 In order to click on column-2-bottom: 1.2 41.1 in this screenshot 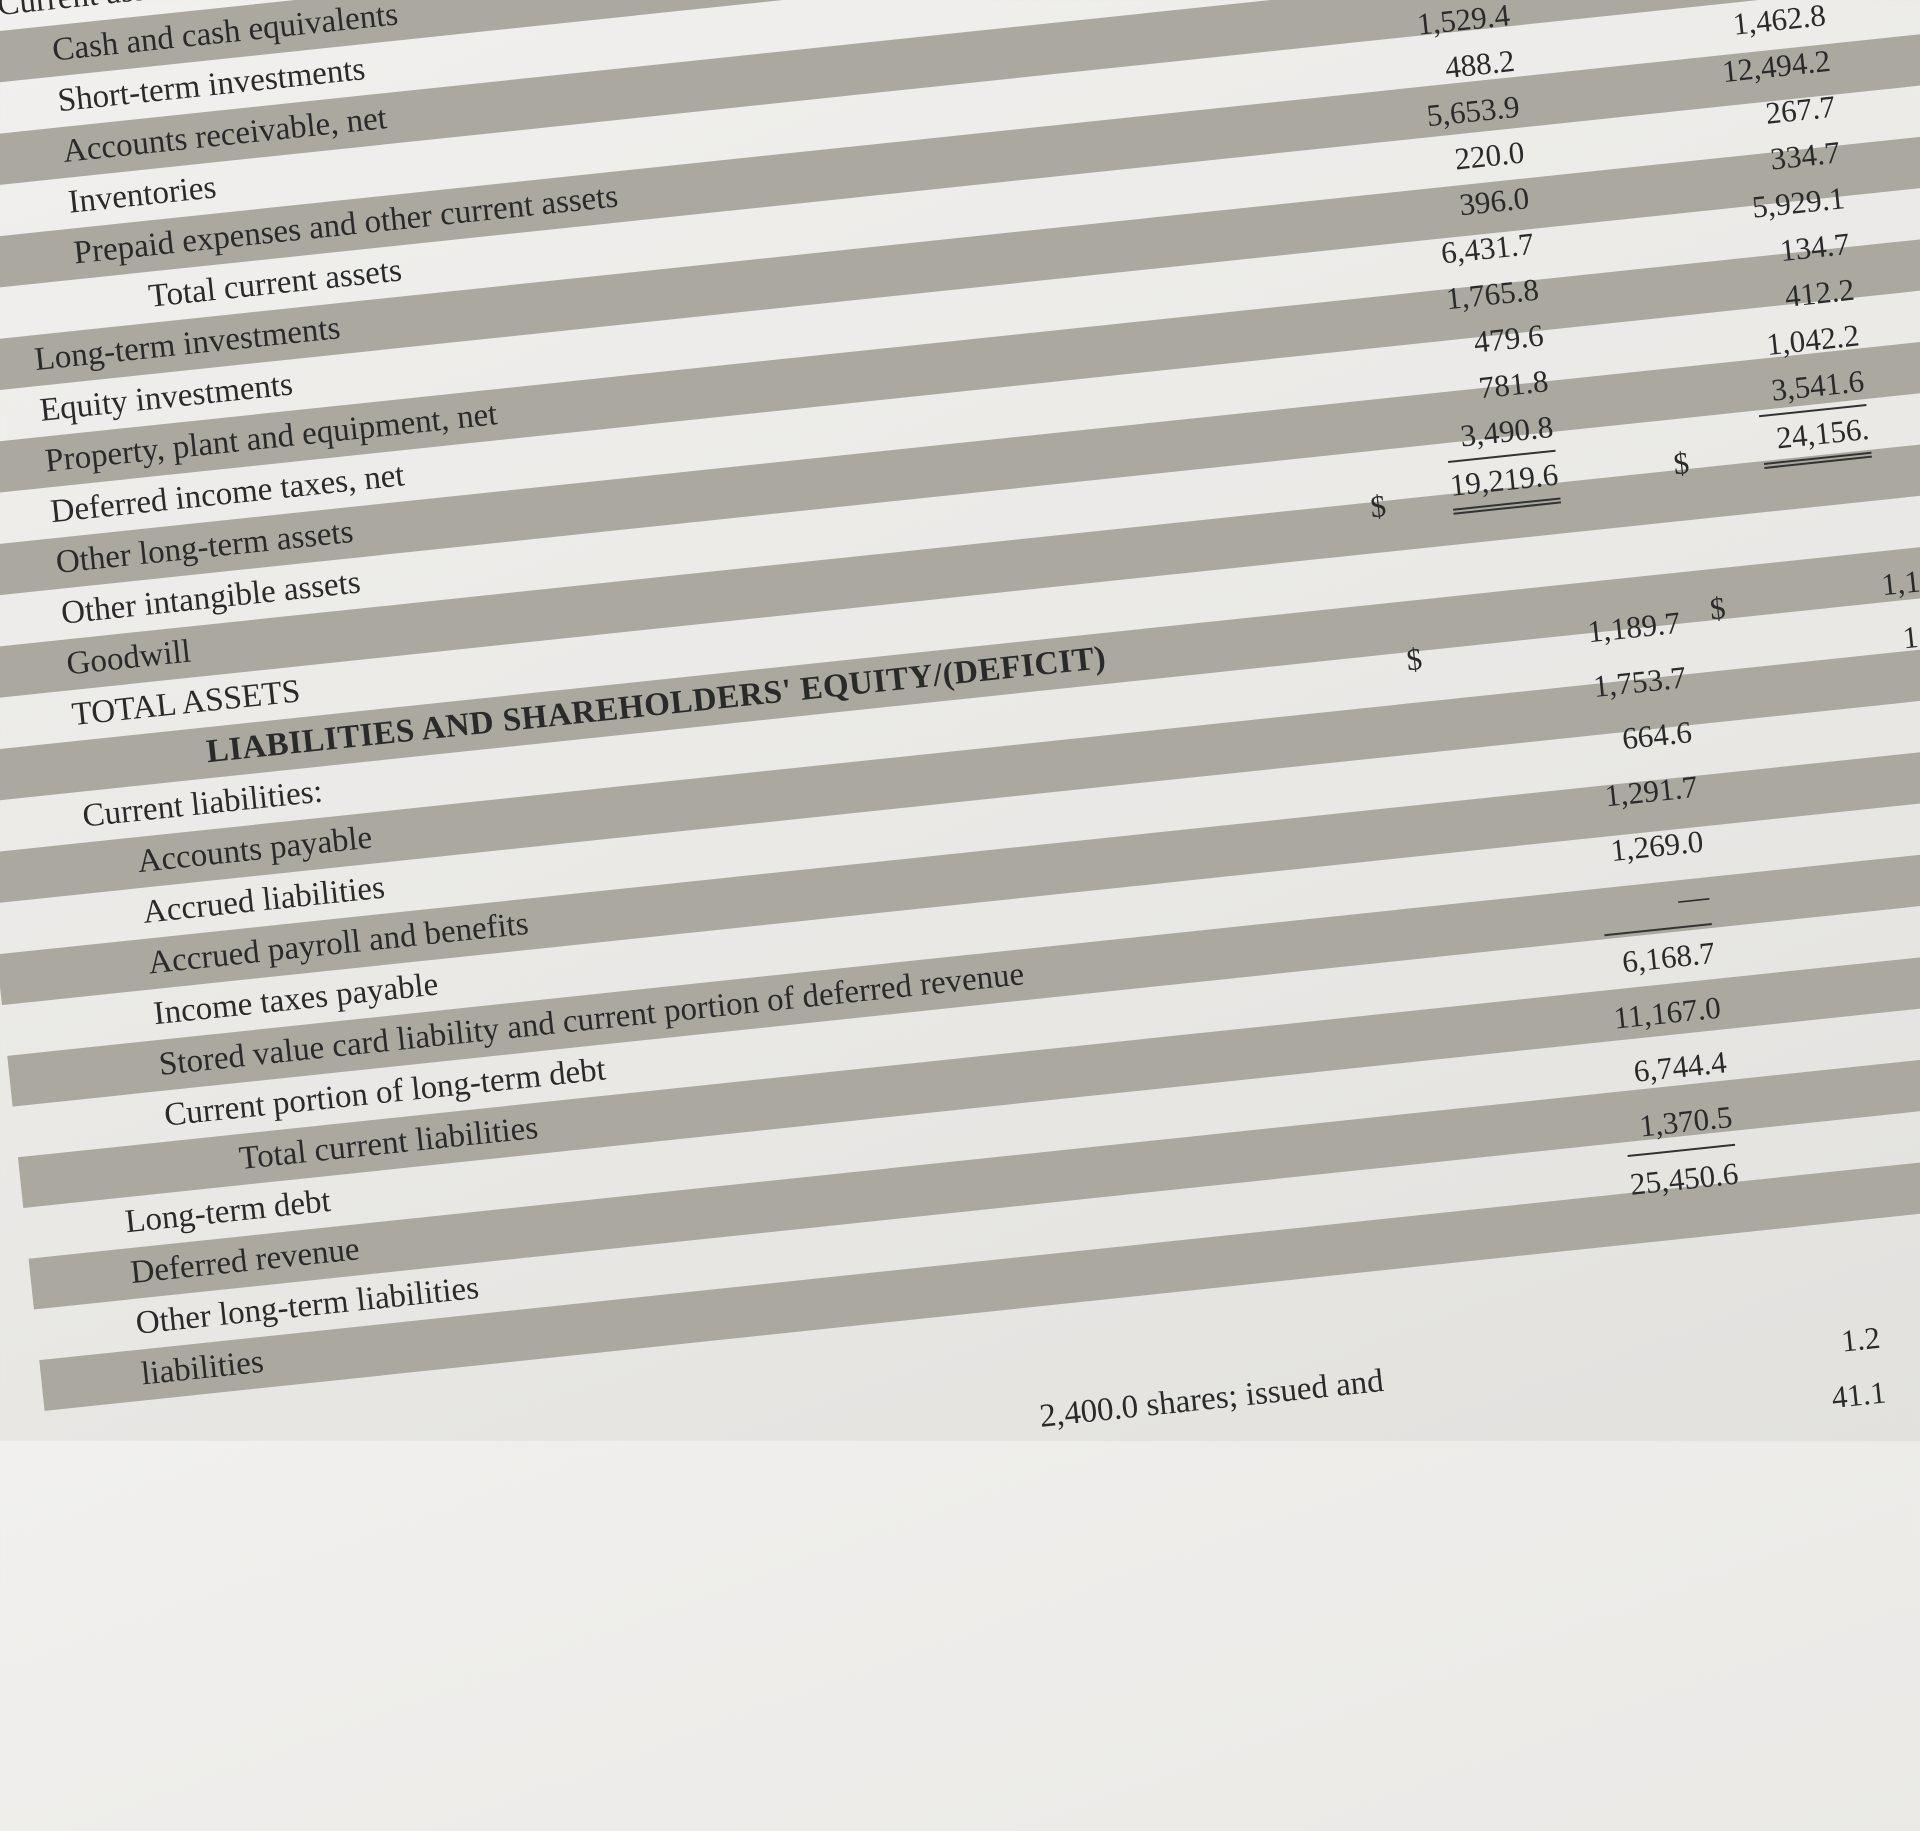, I will do `click(1855, 1367)`.